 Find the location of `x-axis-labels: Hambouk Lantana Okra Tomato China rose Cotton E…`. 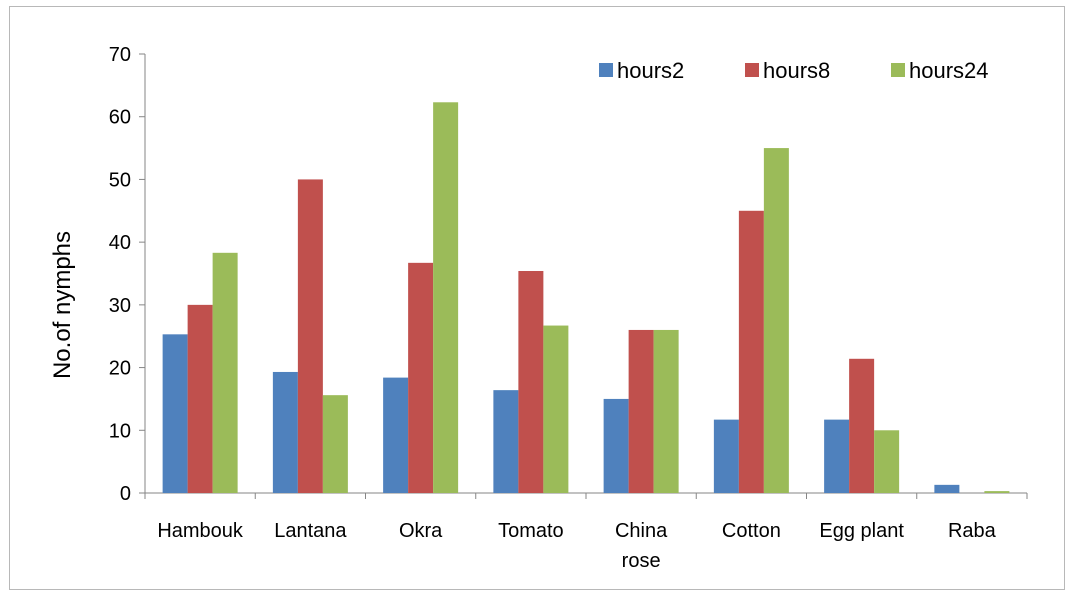

x-axis-labels: Hambouk Lantana Okra Tomato China rose Cotton E… is located at coordinates (576, 546).